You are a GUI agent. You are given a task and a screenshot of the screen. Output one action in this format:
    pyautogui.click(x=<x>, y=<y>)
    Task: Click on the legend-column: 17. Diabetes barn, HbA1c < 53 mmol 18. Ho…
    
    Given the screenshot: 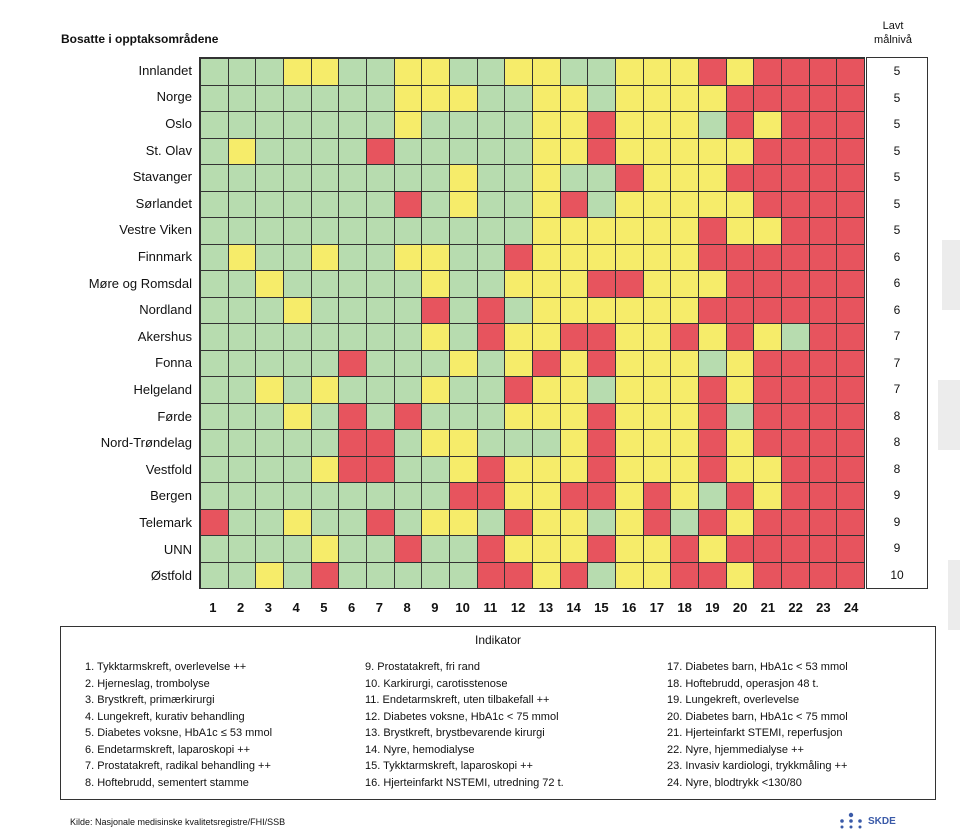 What is the action you would take?
    pyautogui.click(x=757, y=725)
    